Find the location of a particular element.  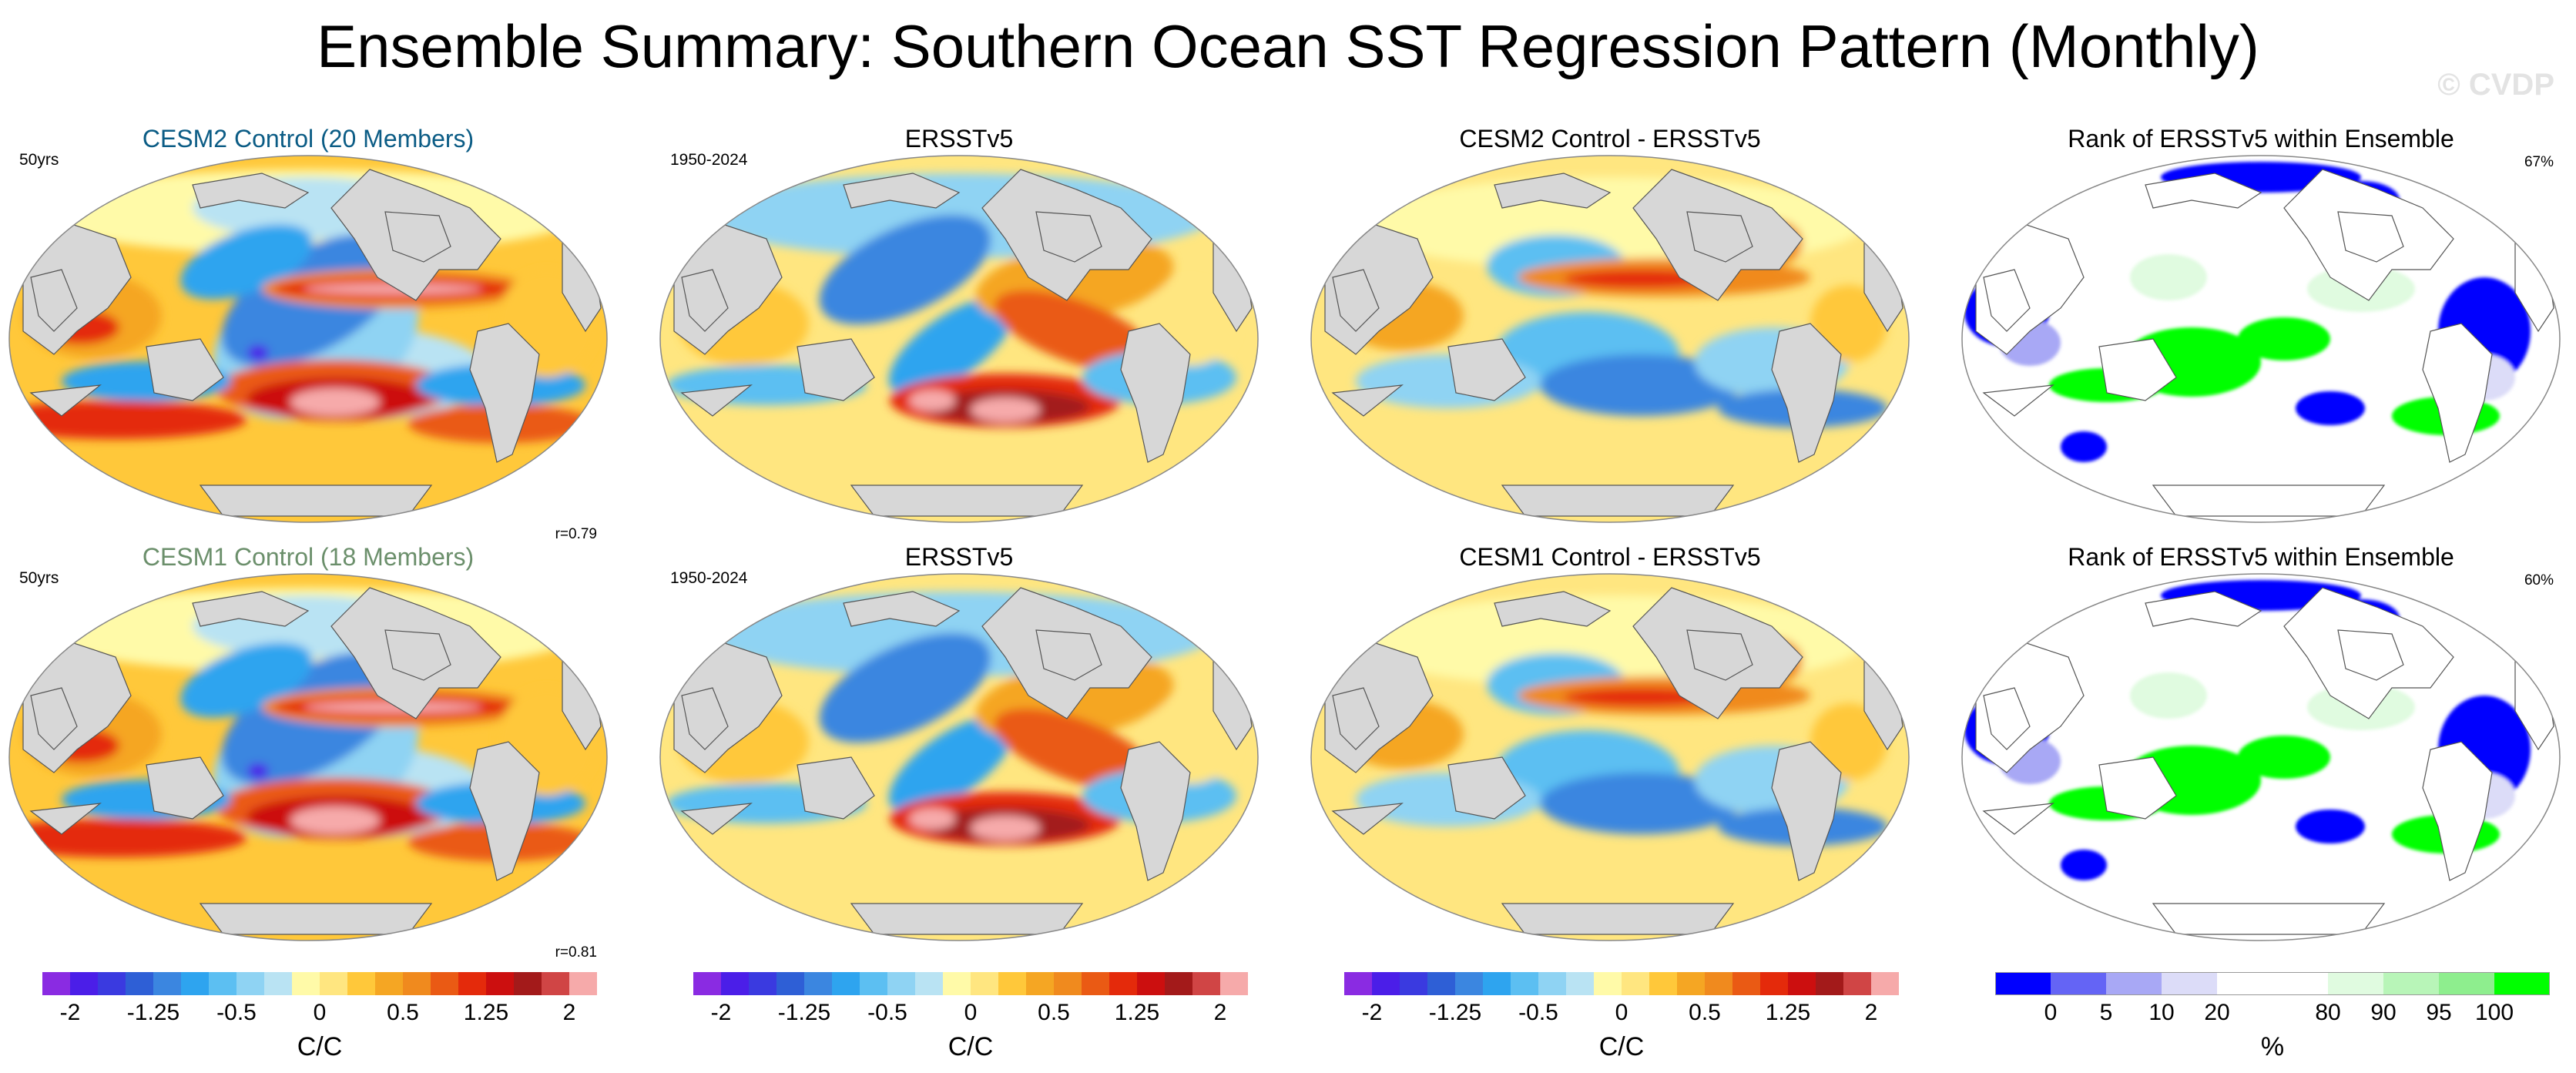

colorbar-4: % 0 5 10 20 80 90 95 100 is located at coordinates (2272, 1018).